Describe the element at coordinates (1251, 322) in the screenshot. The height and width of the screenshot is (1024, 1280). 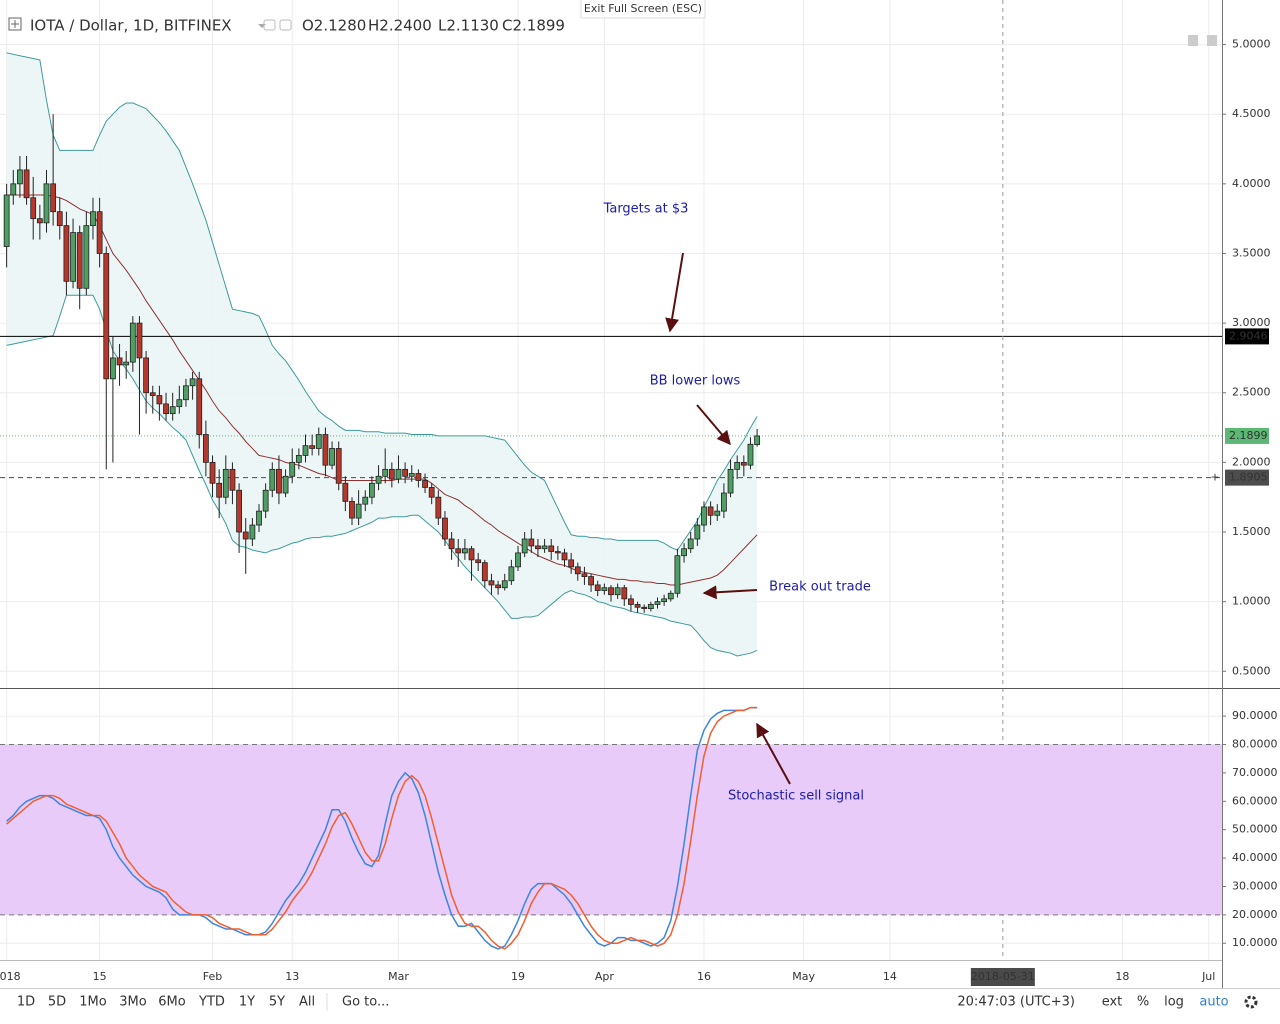
I see `y-tick-label: 3.0000` at that location.